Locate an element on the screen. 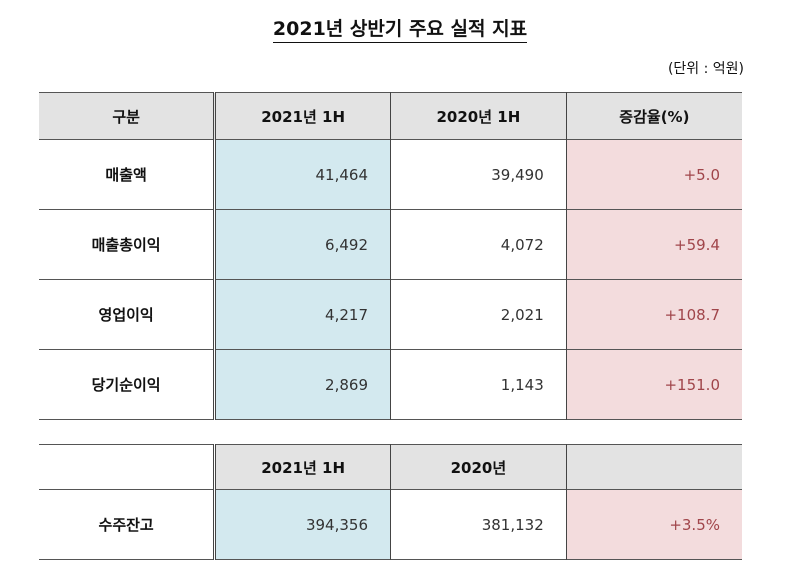 This screenshot has width=800, height=581. table-row: 매출총이익 6,492 4,072 +59.4 is located at coordinates (390, 244).